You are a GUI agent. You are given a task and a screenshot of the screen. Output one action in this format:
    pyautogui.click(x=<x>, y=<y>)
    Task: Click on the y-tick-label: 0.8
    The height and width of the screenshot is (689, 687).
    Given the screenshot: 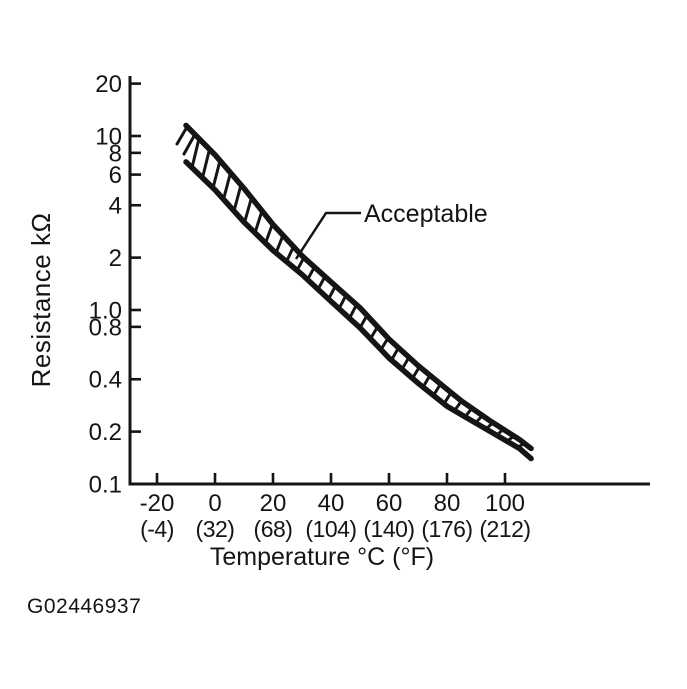 What is the action you would take?
    pyautogui.click(x=105, y=327)
    